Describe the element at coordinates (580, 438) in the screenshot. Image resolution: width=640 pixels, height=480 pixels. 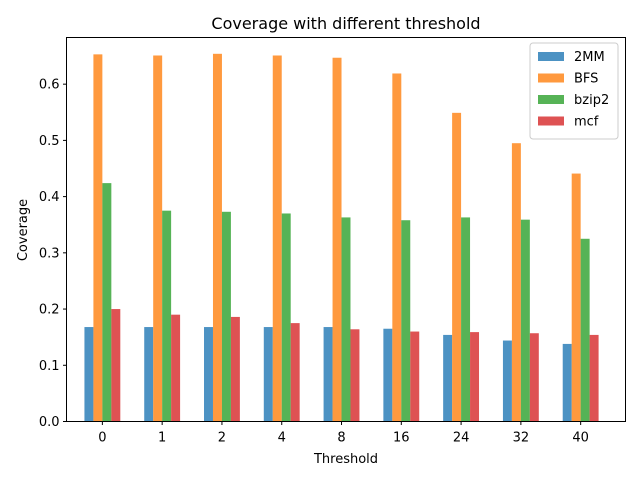
I see `x-tick-label: 40` at that location.